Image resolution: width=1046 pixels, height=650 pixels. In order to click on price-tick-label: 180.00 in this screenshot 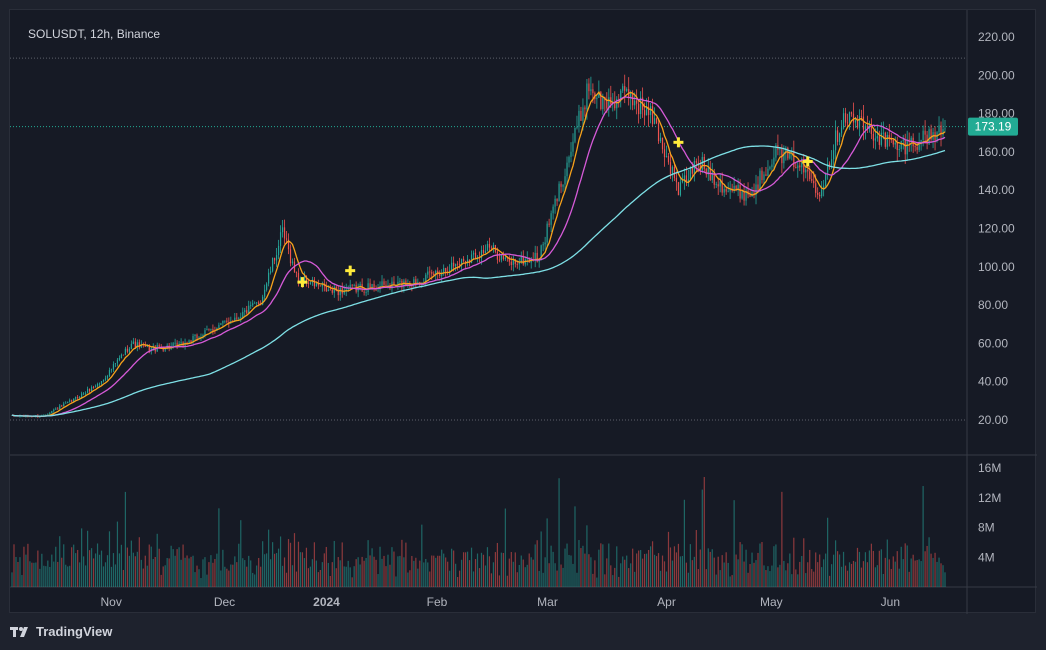, I will do `click(996, 114)`.